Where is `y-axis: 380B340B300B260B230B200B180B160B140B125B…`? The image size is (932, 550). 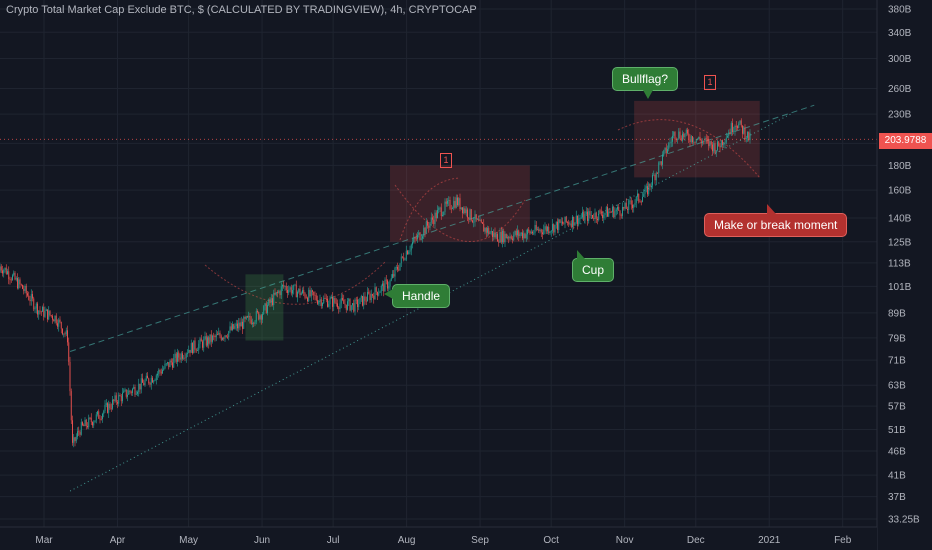 y-axis: 380B340B300B260B230B200B180B160B140B125B… is located at coordinates (904, 275).